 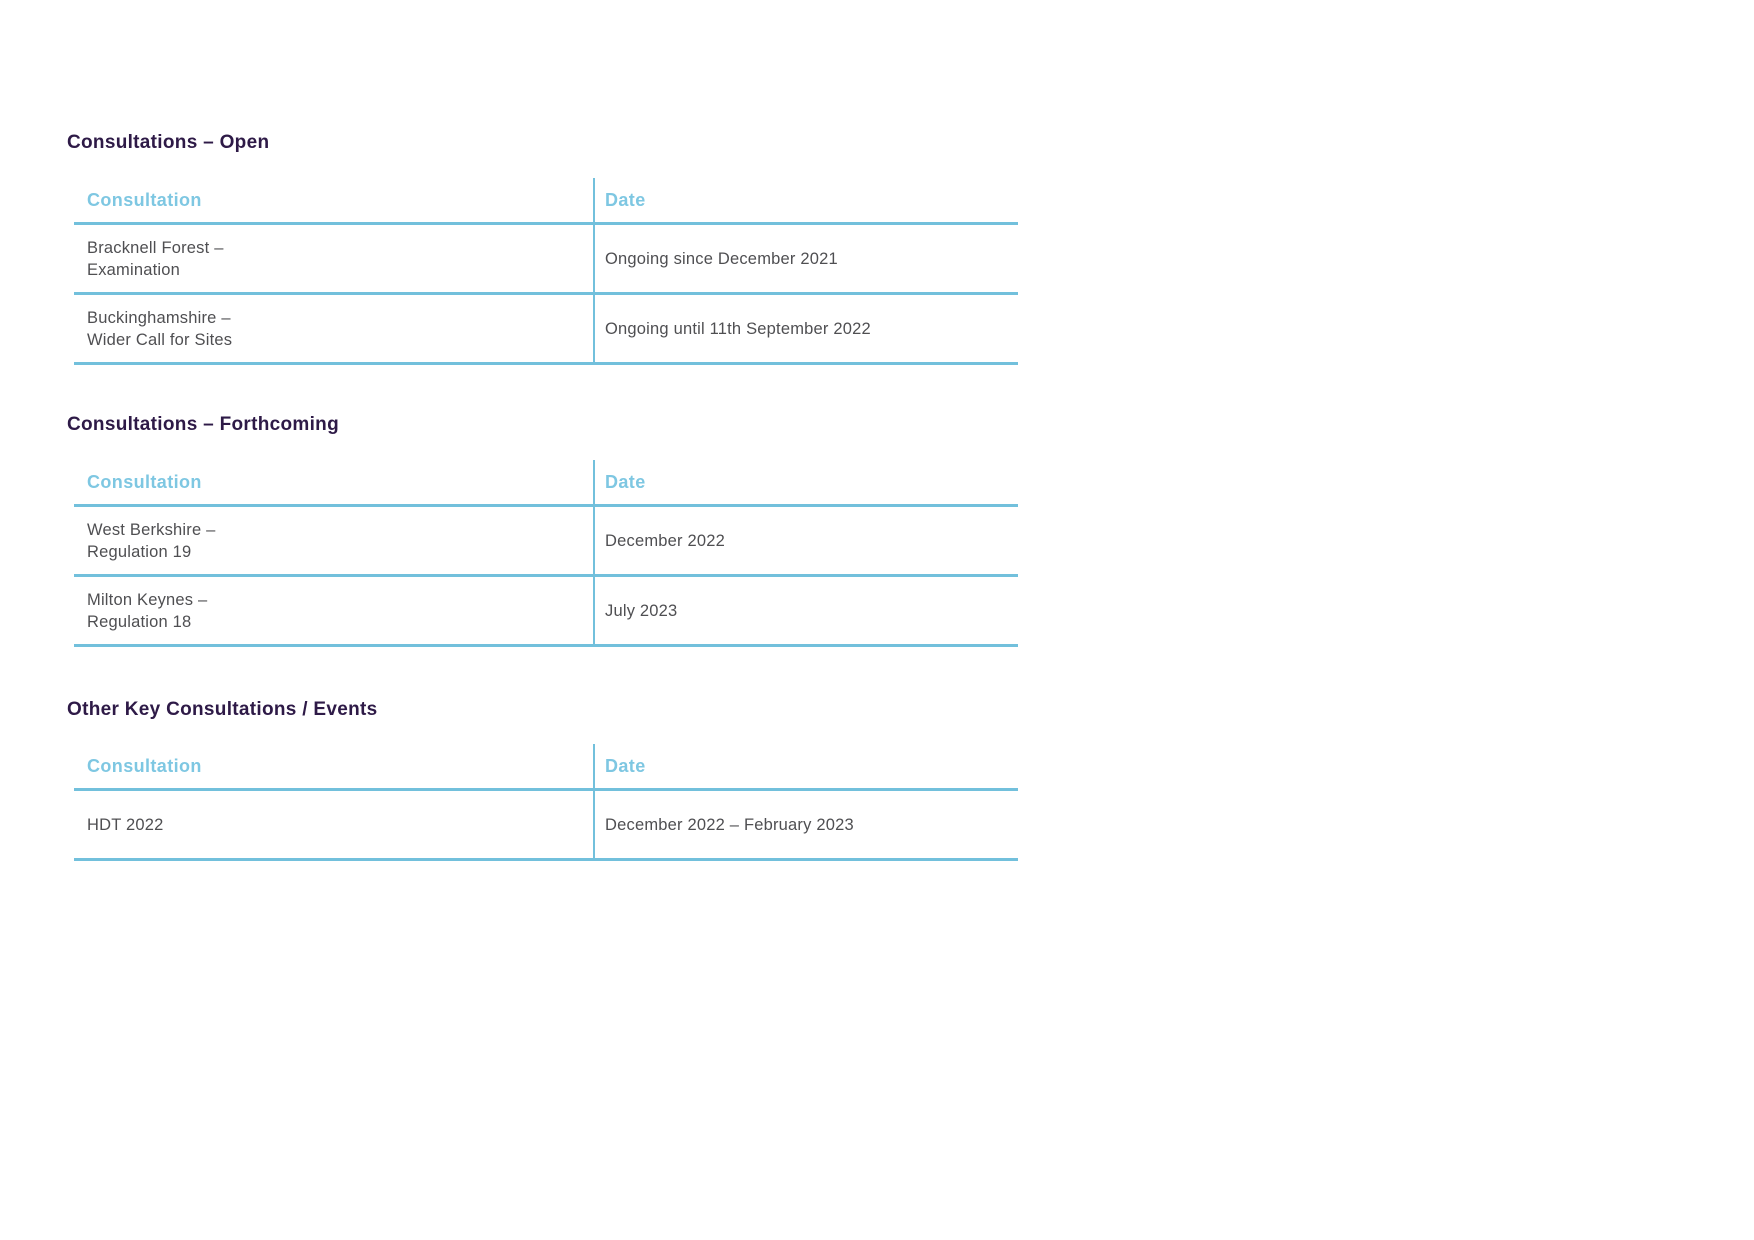 I want to click on date-cell: December 2022 – February 2023, so click(x=805, y=824).